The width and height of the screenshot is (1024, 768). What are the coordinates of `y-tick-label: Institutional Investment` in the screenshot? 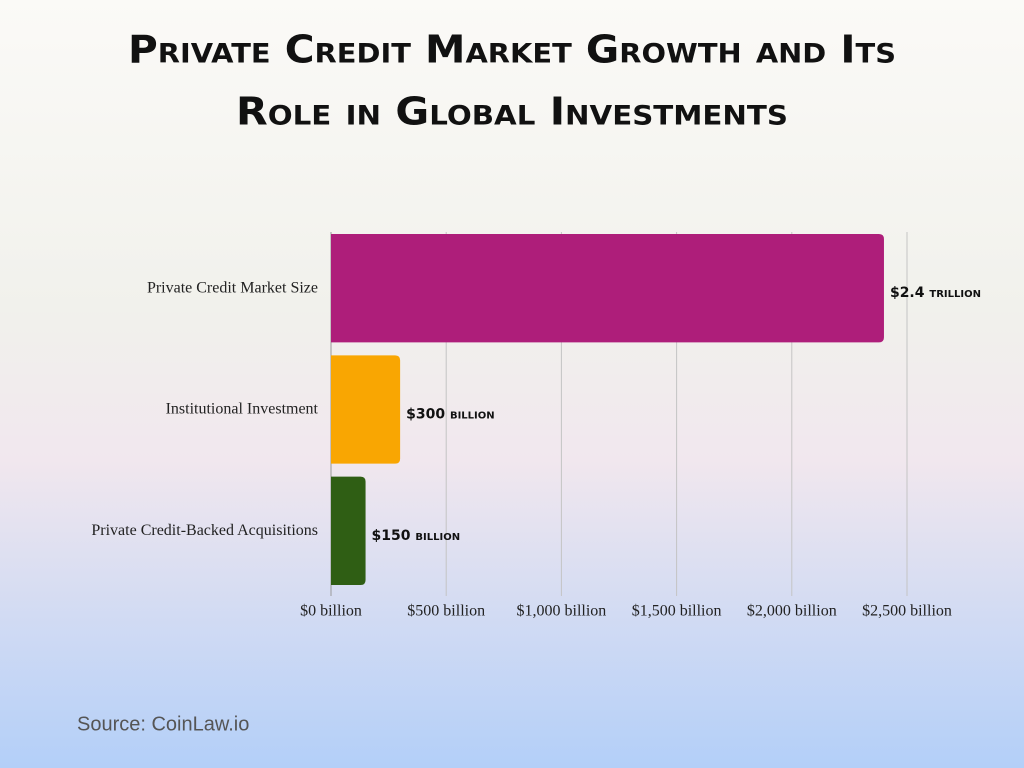 It's located at (242, 409).